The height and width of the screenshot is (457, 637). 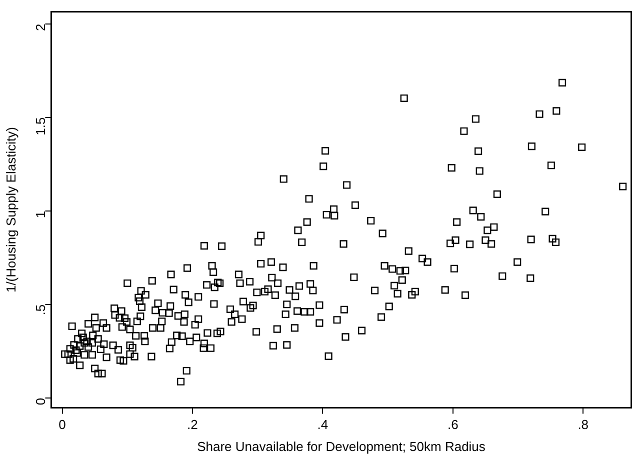 What do you see at coordinates (40, 126) in the screenshot?
I see `y-tick-label: 1.5` at bounding box center [40, 126].